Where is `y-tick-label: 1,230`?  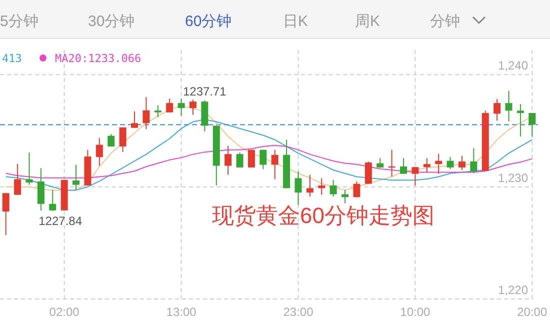
y-tick-label: 1,230 is located at coordinates (513, 177).